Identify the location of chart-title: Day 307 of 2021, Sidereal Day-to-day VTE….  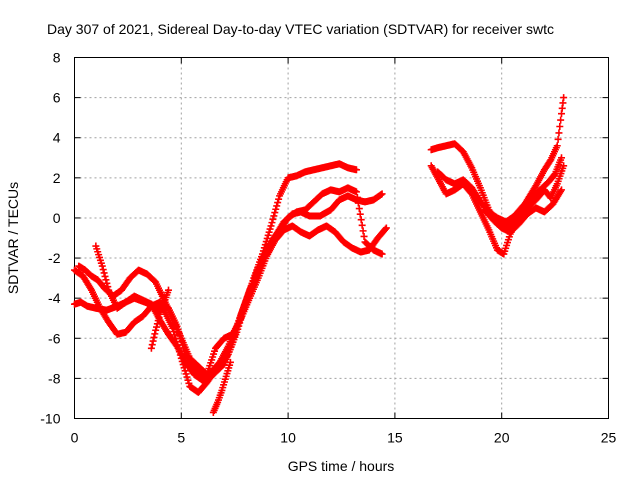
(300, 29).